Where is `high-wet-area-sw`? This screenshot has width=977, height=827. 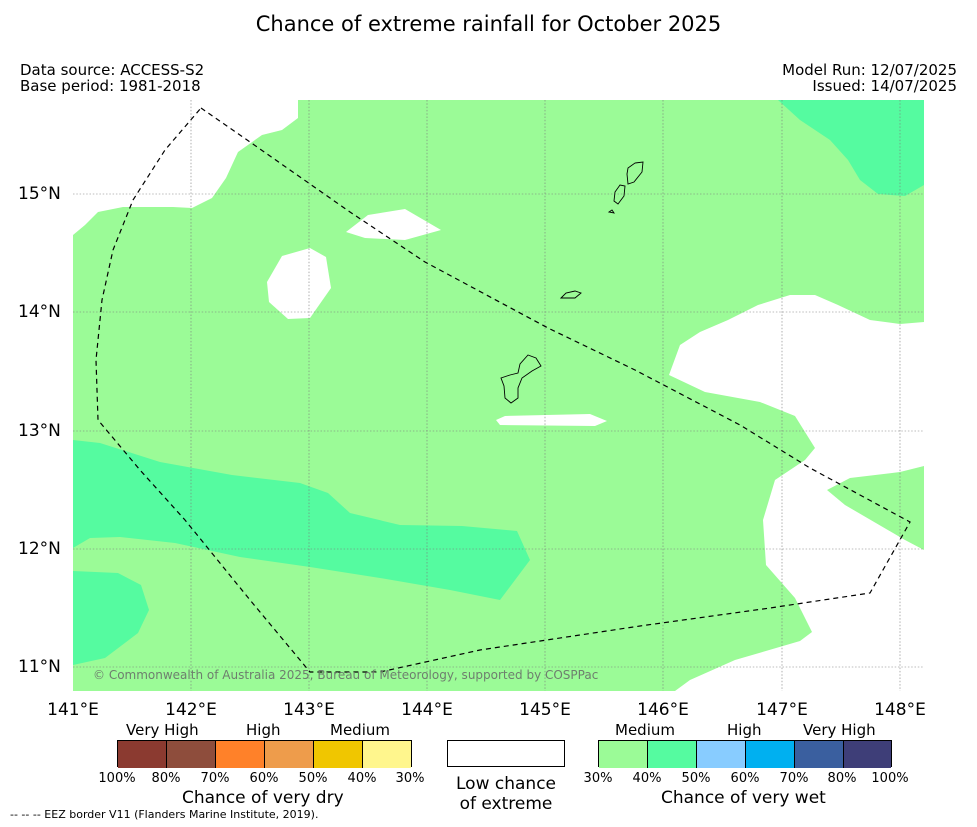
high-wet-area-sw is located at coordinates (111, 618).